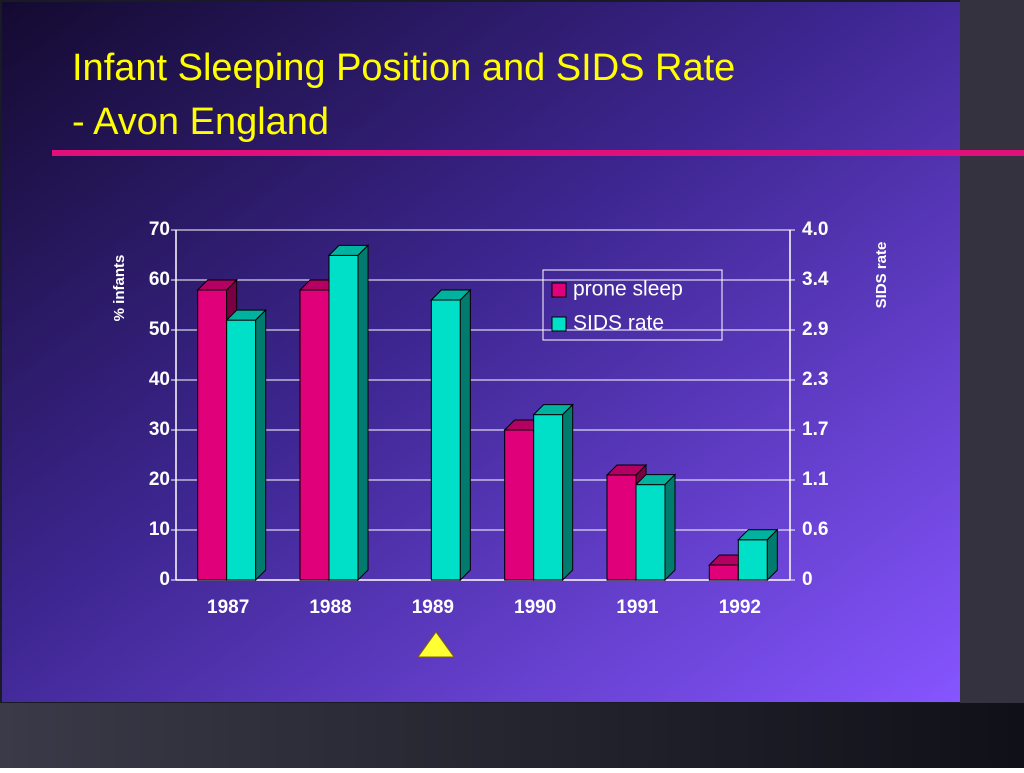  I want to click on y-tick-label: 30, so click(159, 429).